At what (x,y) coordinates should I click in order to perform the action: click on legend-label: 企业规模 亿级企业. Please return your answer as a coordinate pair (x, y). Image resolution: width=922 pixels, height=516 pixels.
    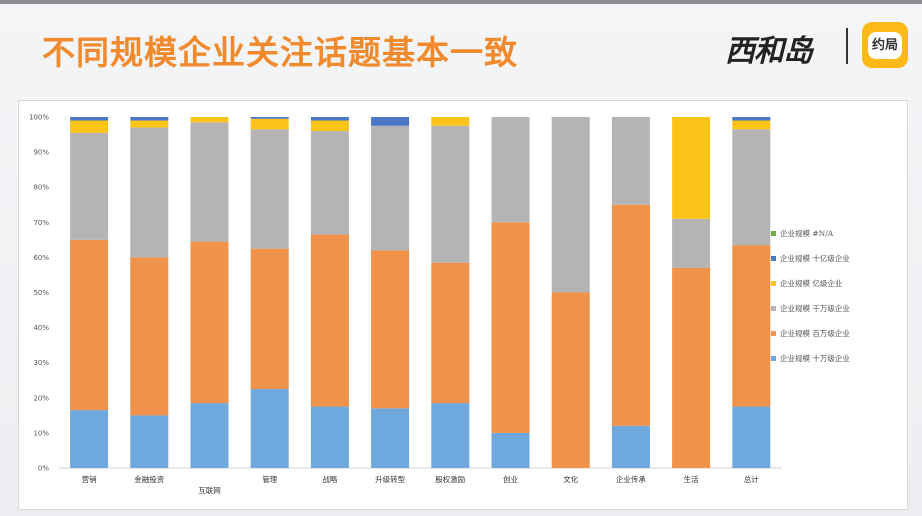
    Looking at the image, I should click on (811, 283).